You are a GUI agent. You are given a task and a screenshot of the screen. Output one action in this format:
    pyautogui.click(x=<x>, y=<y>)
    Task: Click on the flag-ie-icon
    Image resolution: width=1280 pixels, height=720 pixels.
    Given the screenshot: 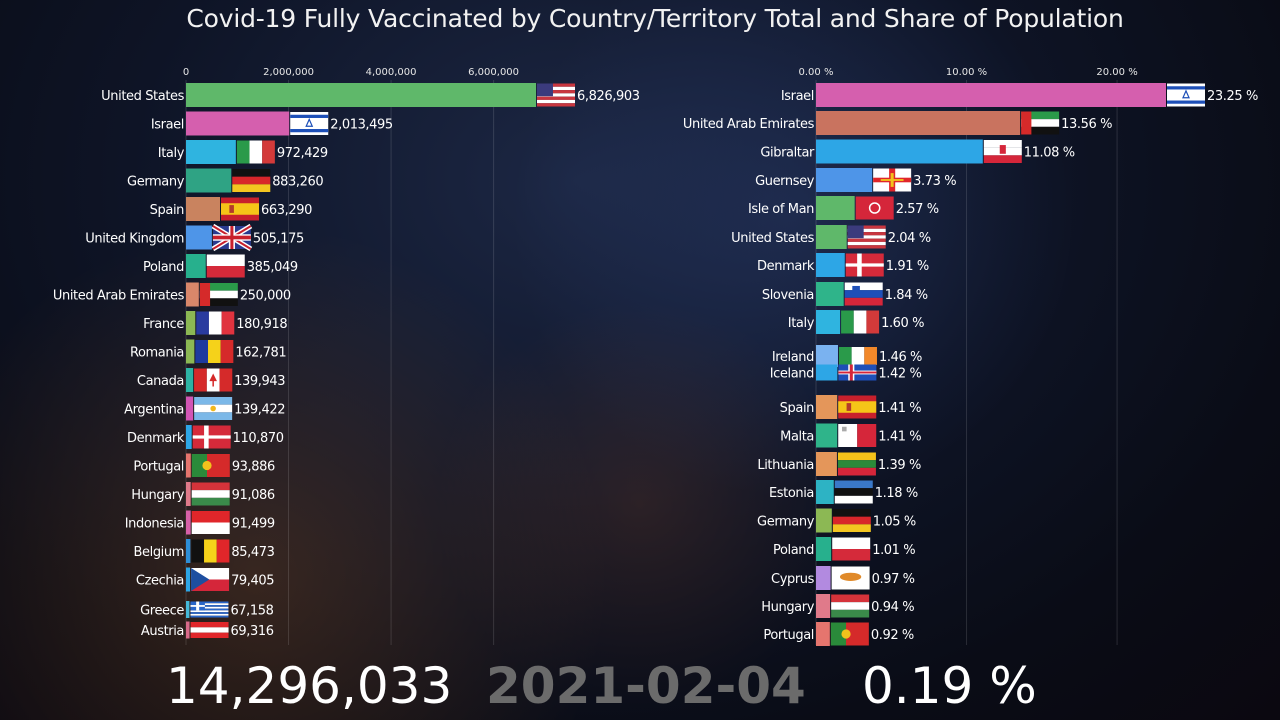 What is the action you would take?
    pyautogui.click(x=857, y=356)
    